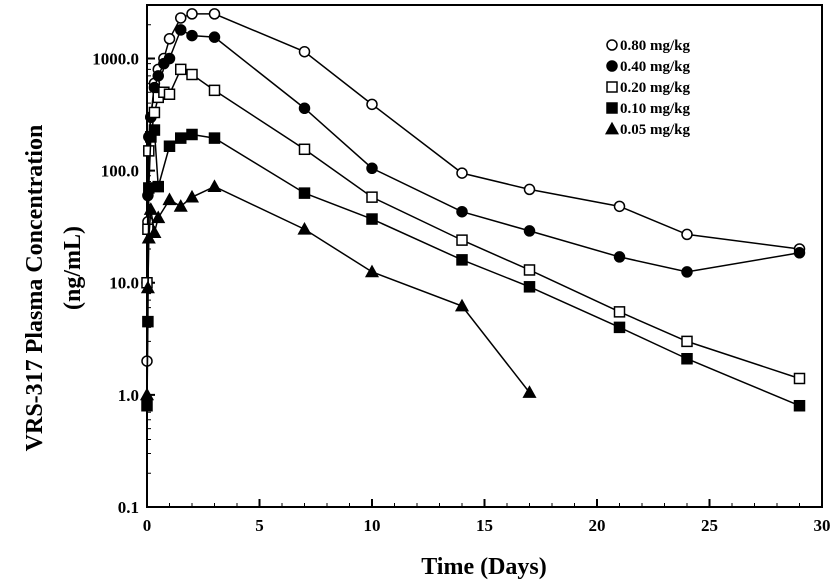 The height and width of the screenshot is (585, 835). I want to click on legend-label: 0.40 mg/kg, so click(655, 67).